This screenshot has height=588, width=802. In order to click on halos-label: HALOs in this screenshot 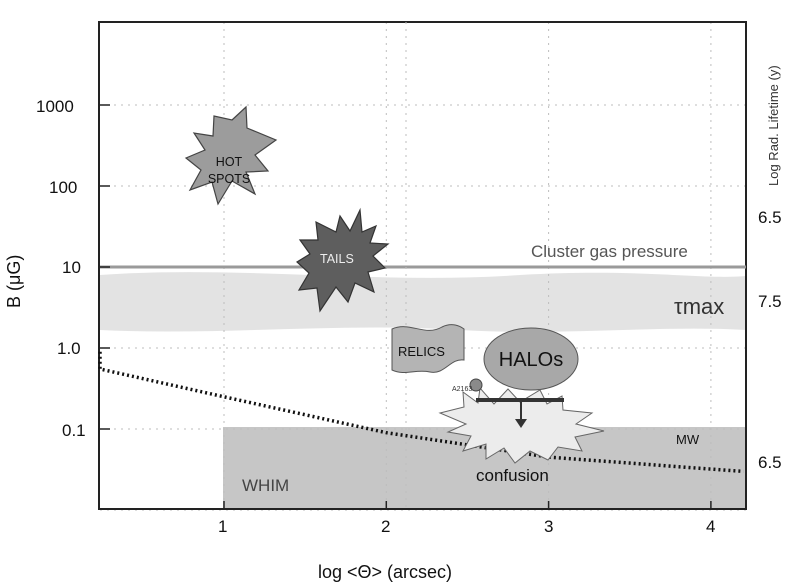, I will do `click(531, 360)`.